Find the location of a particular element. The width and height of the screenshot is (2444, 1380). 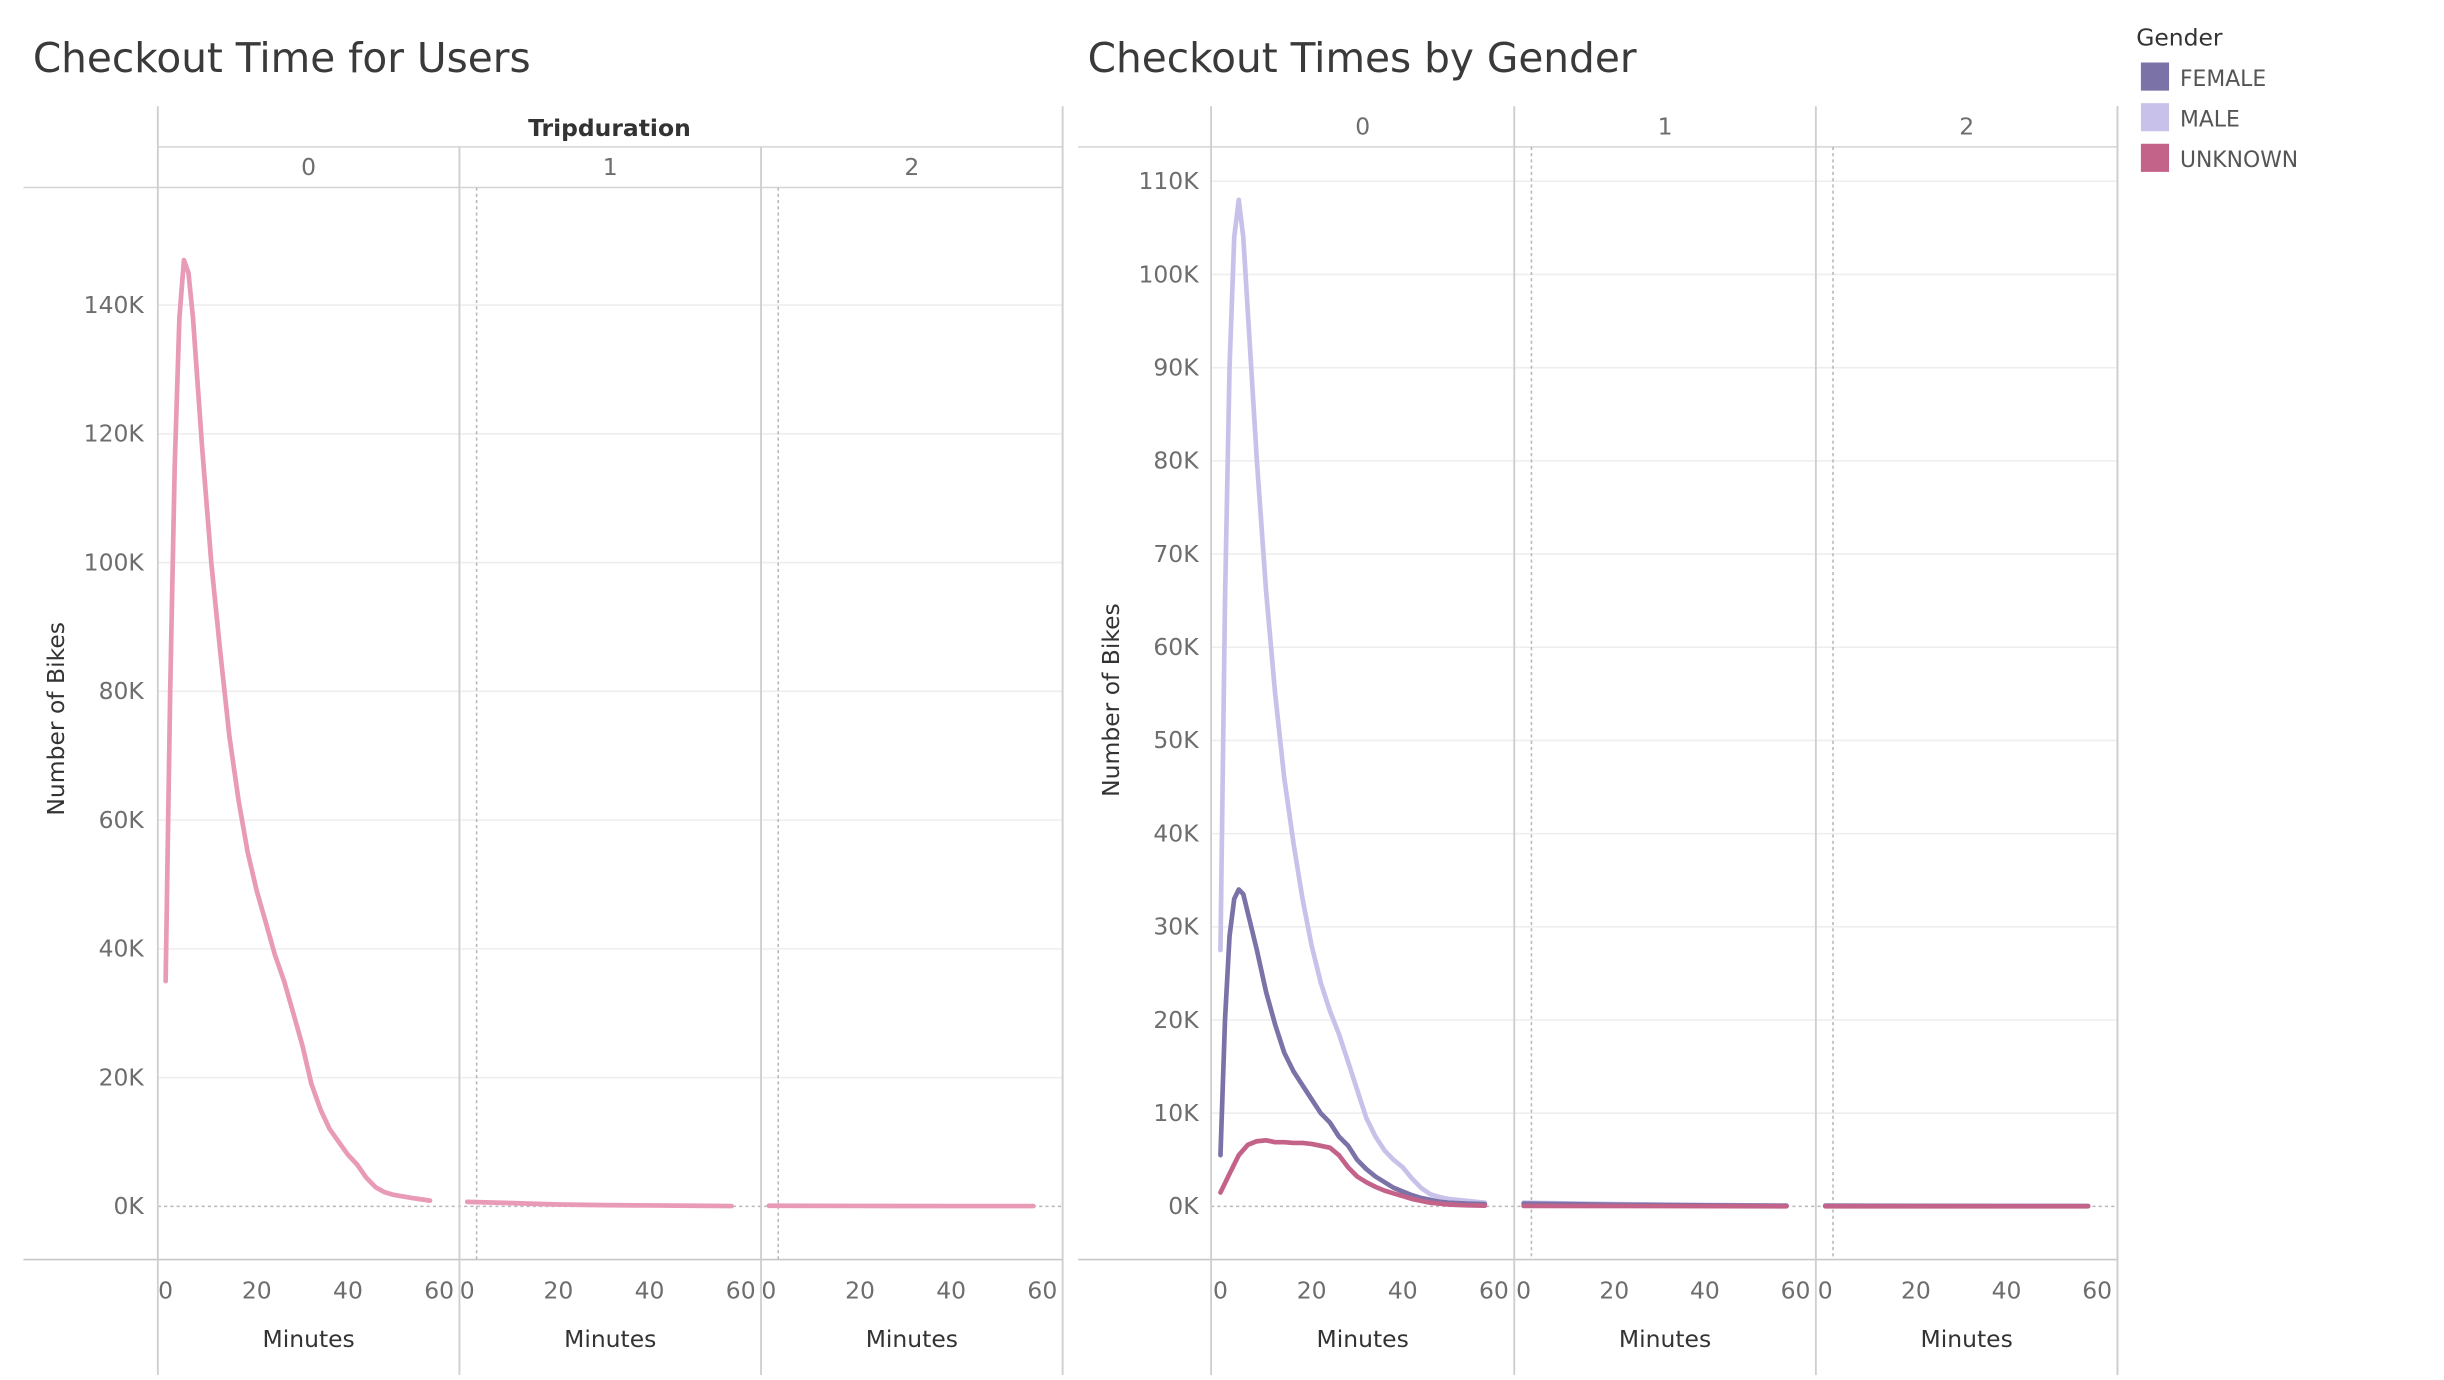

chart-1-y-tick-label: 0K is located at coordinates (128, 1206).